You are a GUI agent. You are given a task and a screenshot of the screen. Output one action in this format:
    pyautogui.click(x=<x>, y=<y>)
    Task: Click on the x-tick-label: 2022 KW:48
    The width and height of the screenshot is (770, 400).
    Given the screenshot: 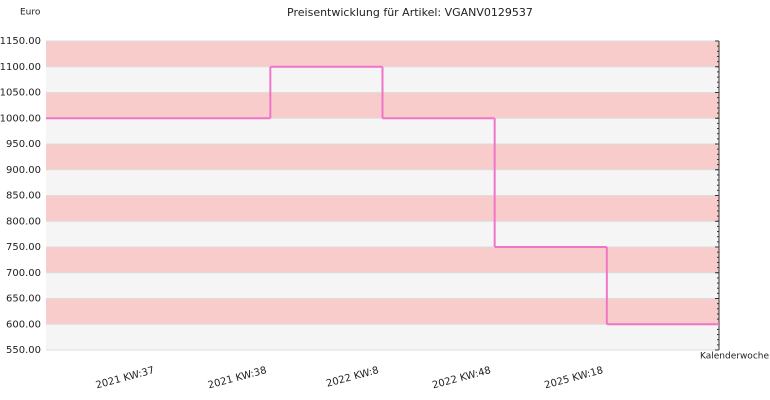 What is the action you would take?
    pyautogui.click(x=461, y=378)
    